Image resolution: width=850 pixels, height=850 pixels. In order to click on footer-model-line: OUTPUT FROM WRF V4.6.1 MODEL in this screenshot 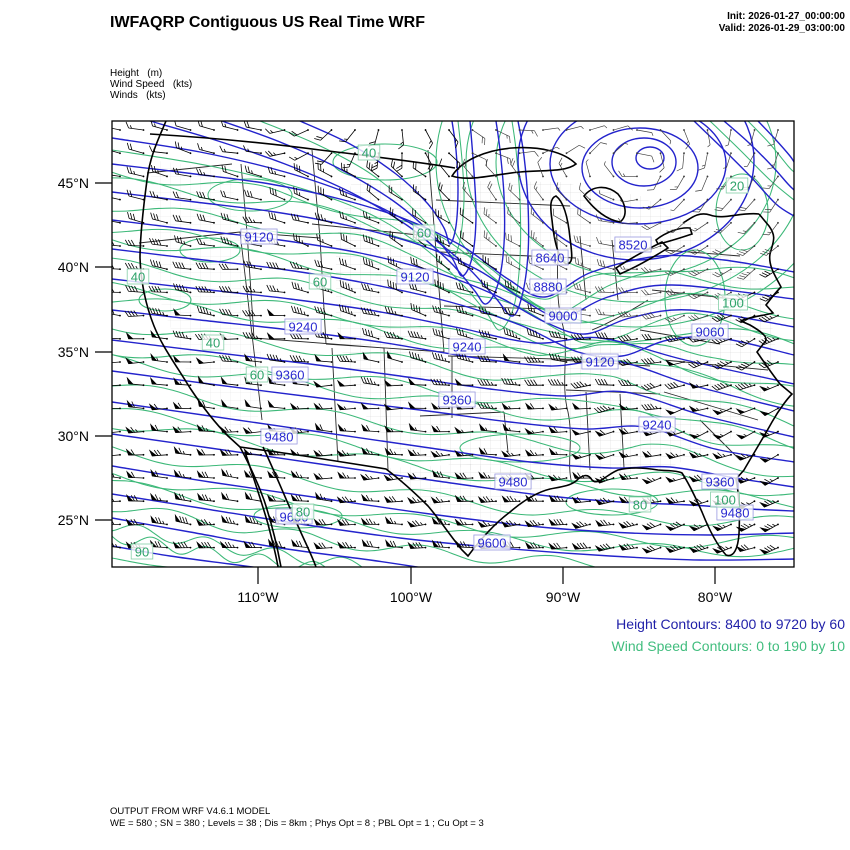, I will do `click(190, 811)`.